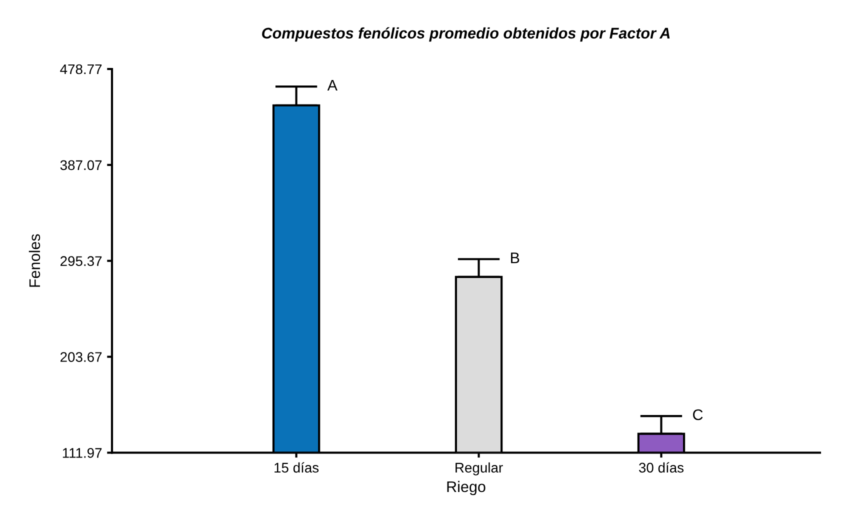 The image size is (849, 512). What do you see at coordinates (81, 165) in the screenshot?
I see `y-tick-label: 387.07` at bounding box center [81, 165].